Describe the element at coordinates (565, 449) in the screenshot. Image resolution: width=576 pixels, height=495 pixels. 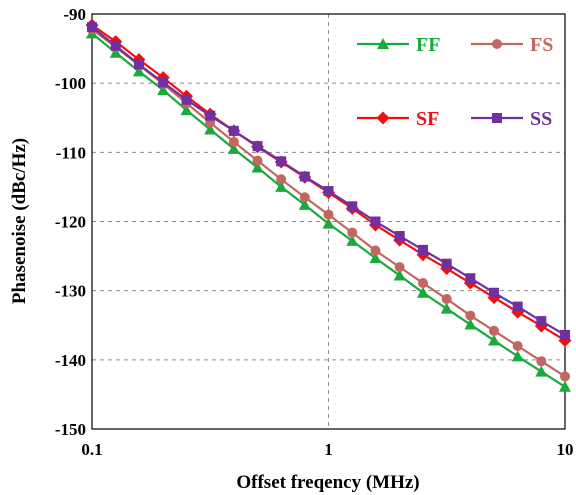
I see `x-tick-label: 10` at that location.